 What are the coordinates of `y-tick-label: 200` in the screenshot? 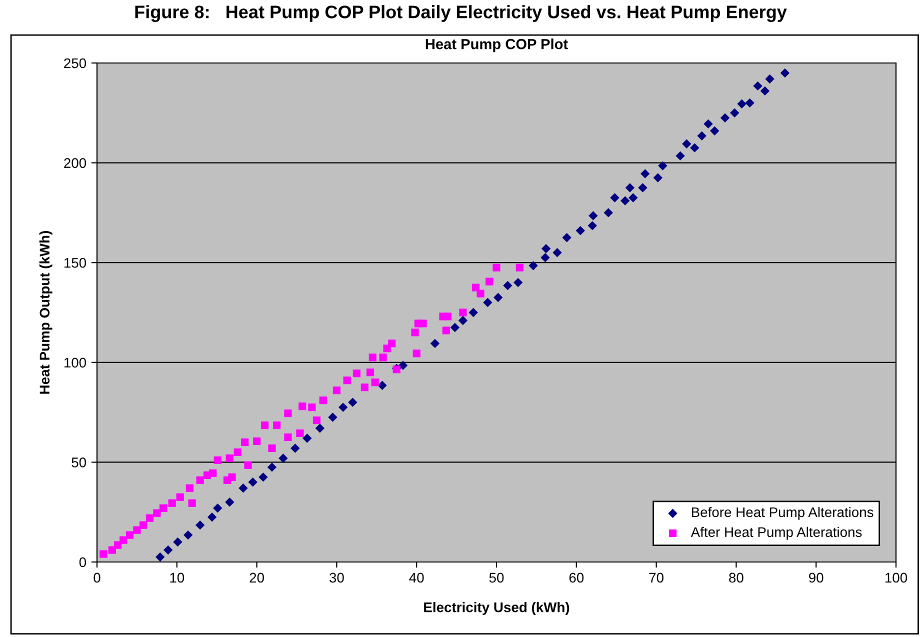 It's located at (75, 163).